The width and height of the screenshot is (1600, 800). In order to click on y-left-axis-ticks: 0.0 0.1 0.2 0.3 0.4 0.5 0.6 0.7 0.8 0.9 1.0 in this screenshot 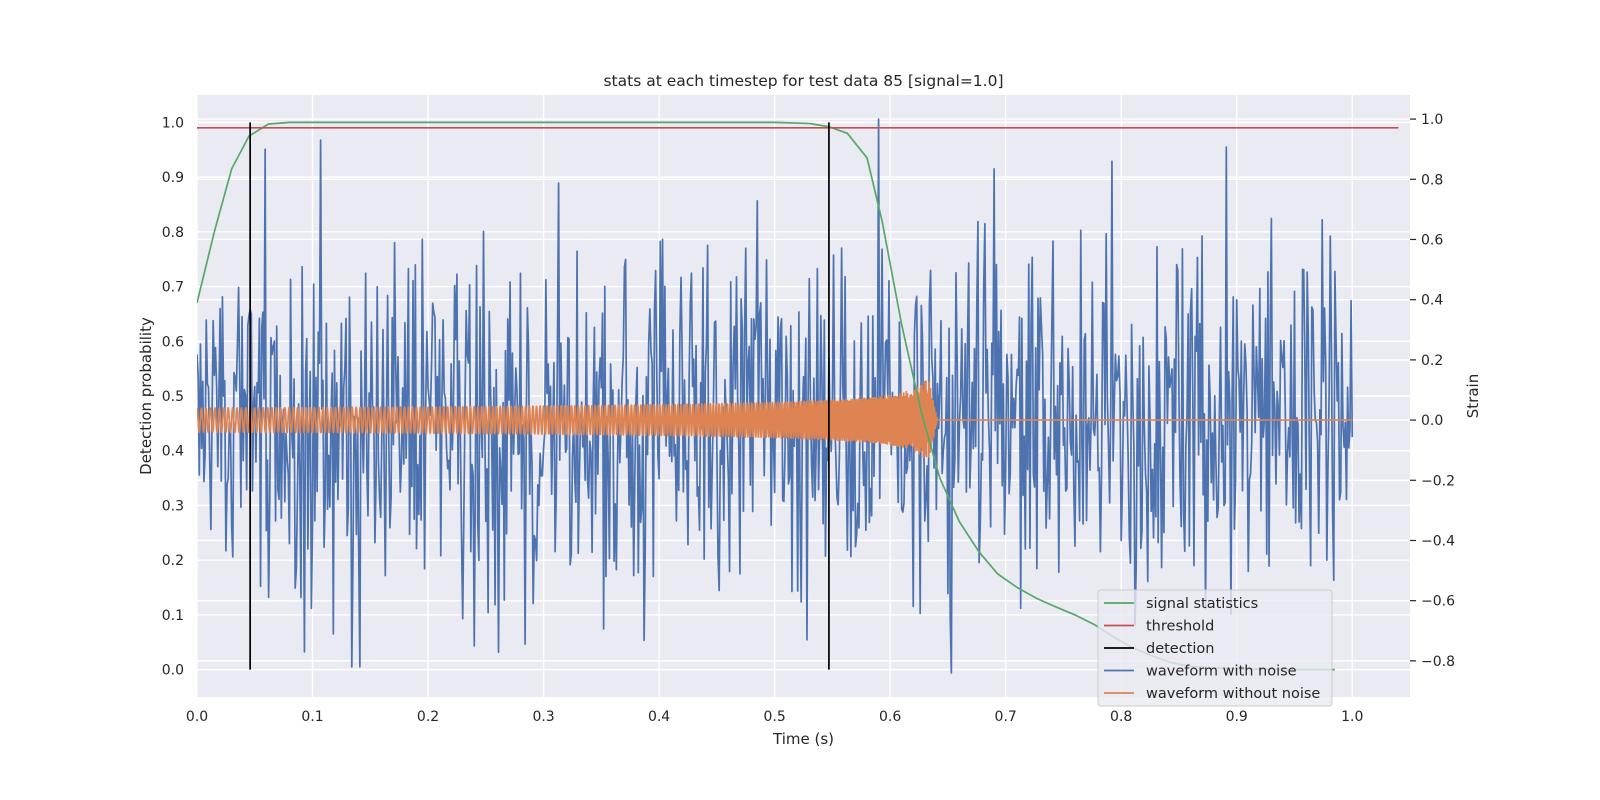, I will do `click(173, 396)`.